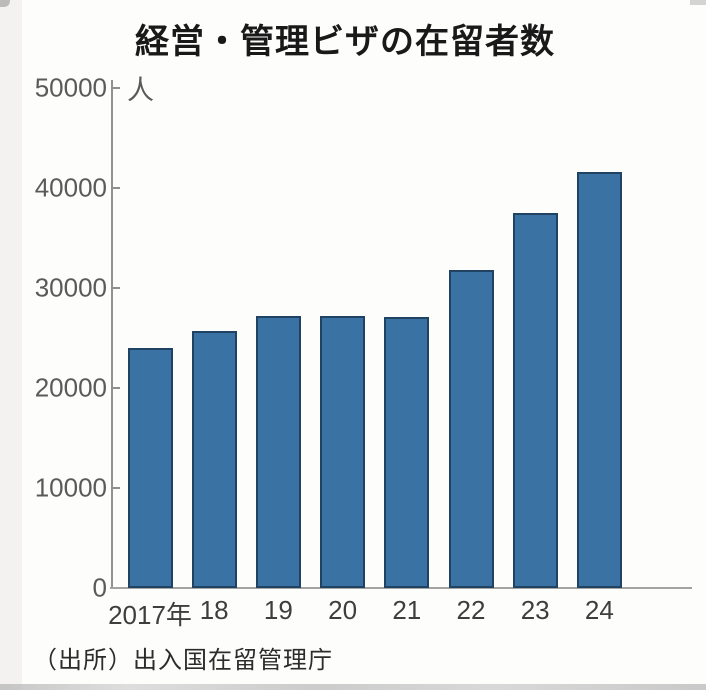 The width and height of the screenshot is (706, 690). I want to click on x-tick-label: 23, so click(535, 610).